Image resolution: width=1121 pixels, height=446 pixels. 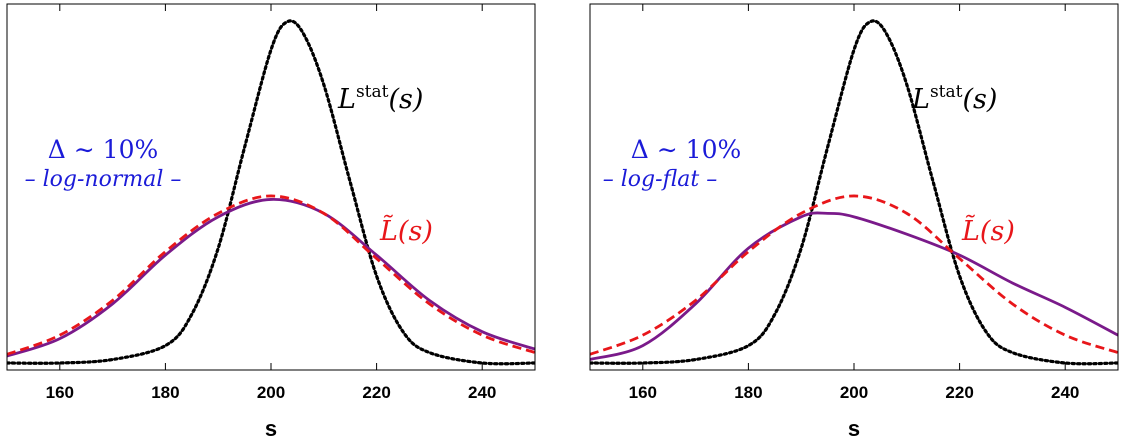 What do you see at coordinates (660, 179) in the screenshot?
I see `right-model-label: – log-flat –` at bounding box center [660, 179].